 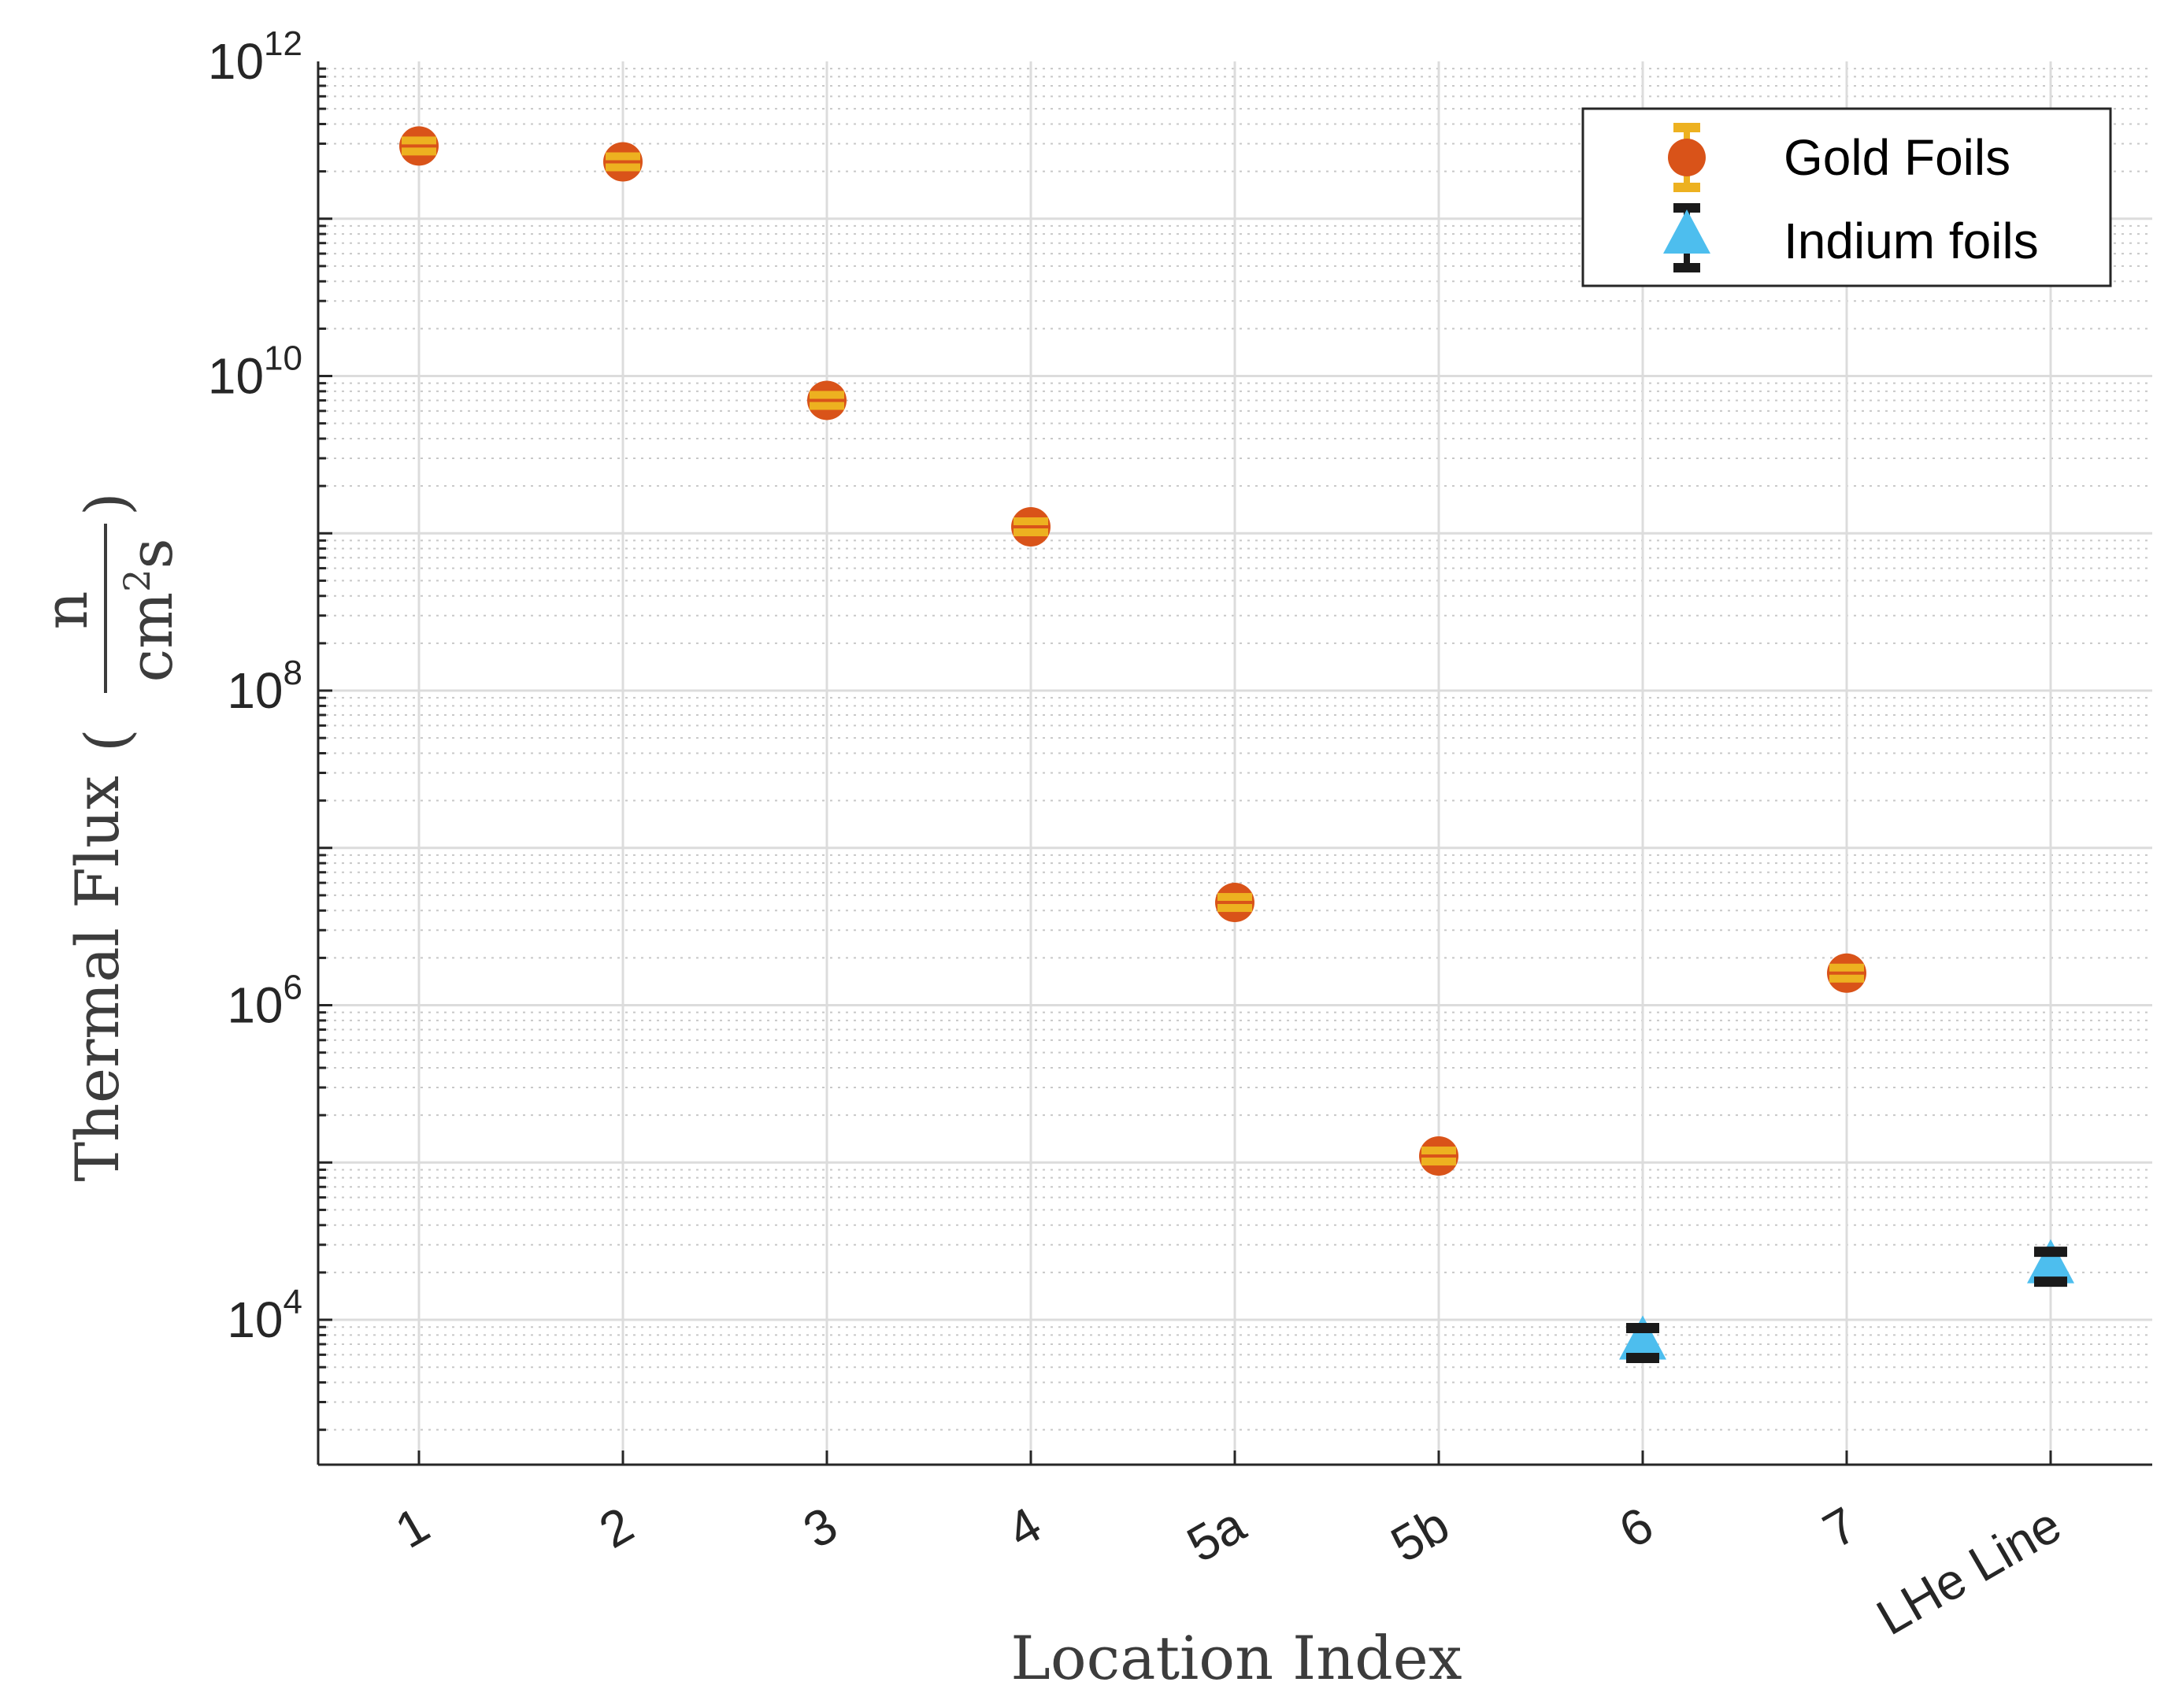 What do you see at coordinates (151, 554) in the screenshot?
I see `y-axis-unit-denominator-suffix: s` at bounding box center [151, 554].